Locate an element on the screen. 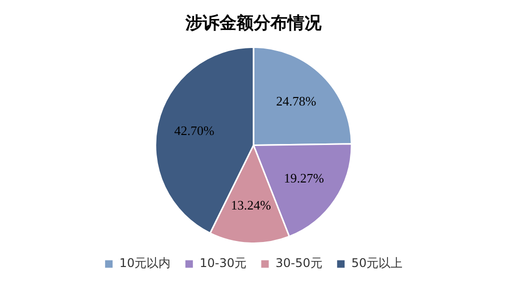 This screenshot has width=507, height=288. data-label: 13.24% is located at coordinates (251, 204).